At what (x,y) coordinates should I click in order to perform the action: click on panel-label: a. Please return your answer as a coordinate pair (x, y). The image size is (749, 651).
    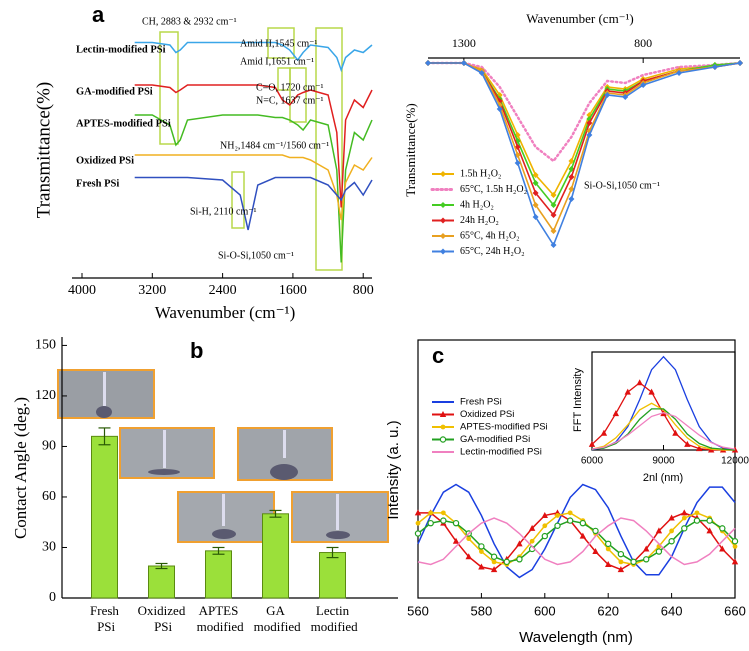
    Looking at the image, I should click on (98, 14).